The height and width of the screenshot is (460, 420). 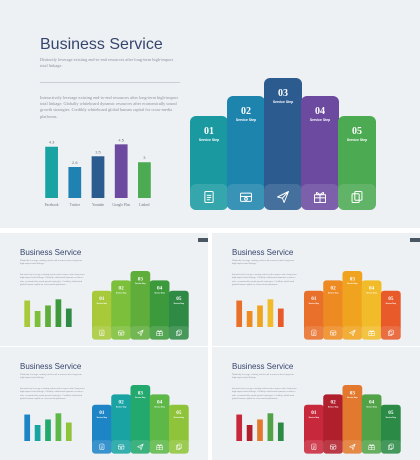 I want to click on data-label: 3.5, so click(x=98, y=151).